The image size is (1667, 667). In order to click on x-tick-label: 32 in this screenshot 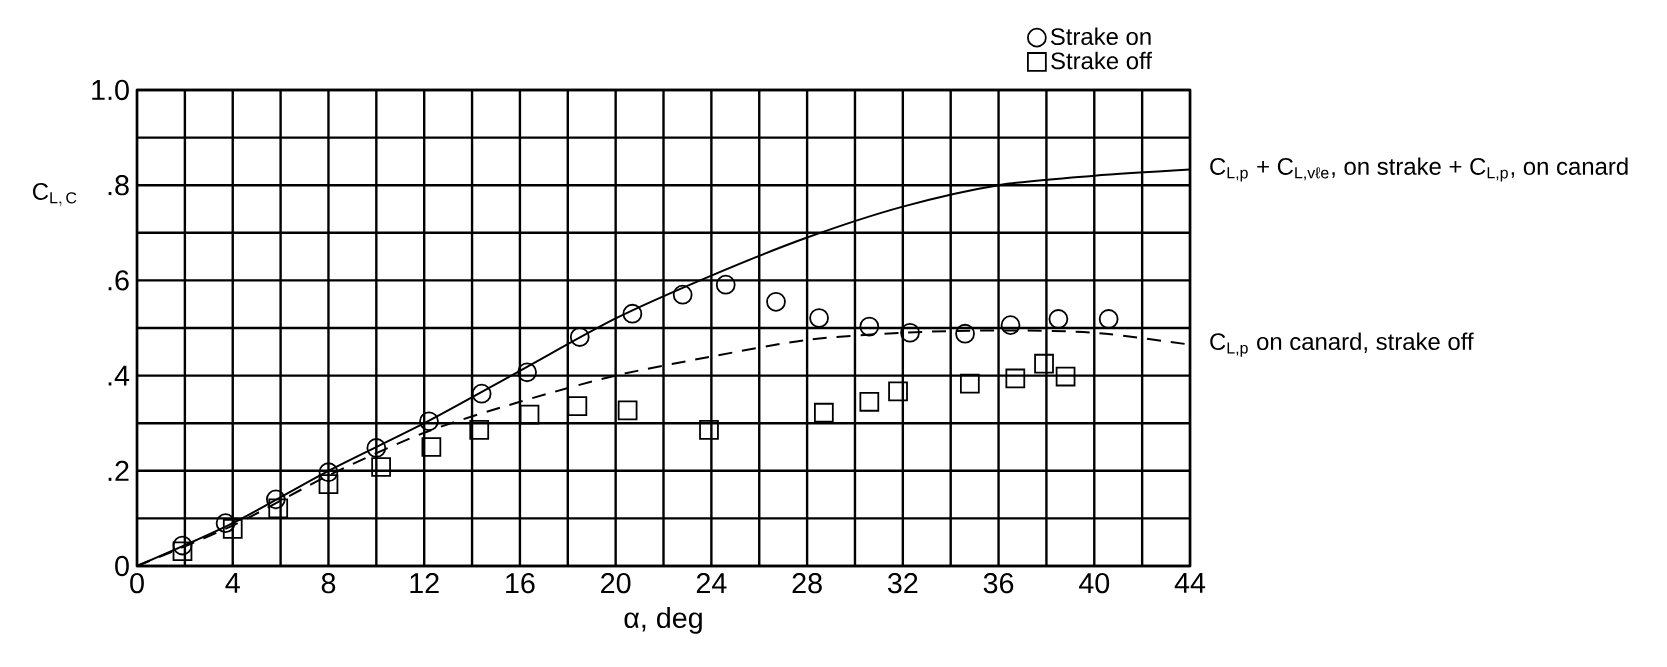, I will do `click(902, 583)`.